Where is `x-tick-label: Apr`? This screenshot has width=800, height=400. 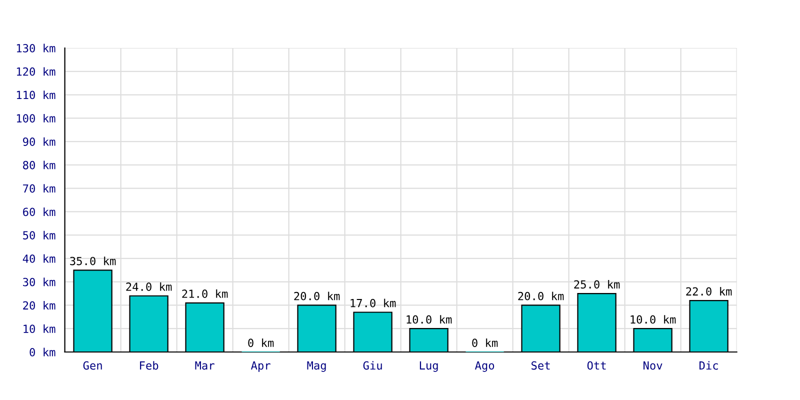 x-tick-label: Apr is located at coordinates (260, 366).